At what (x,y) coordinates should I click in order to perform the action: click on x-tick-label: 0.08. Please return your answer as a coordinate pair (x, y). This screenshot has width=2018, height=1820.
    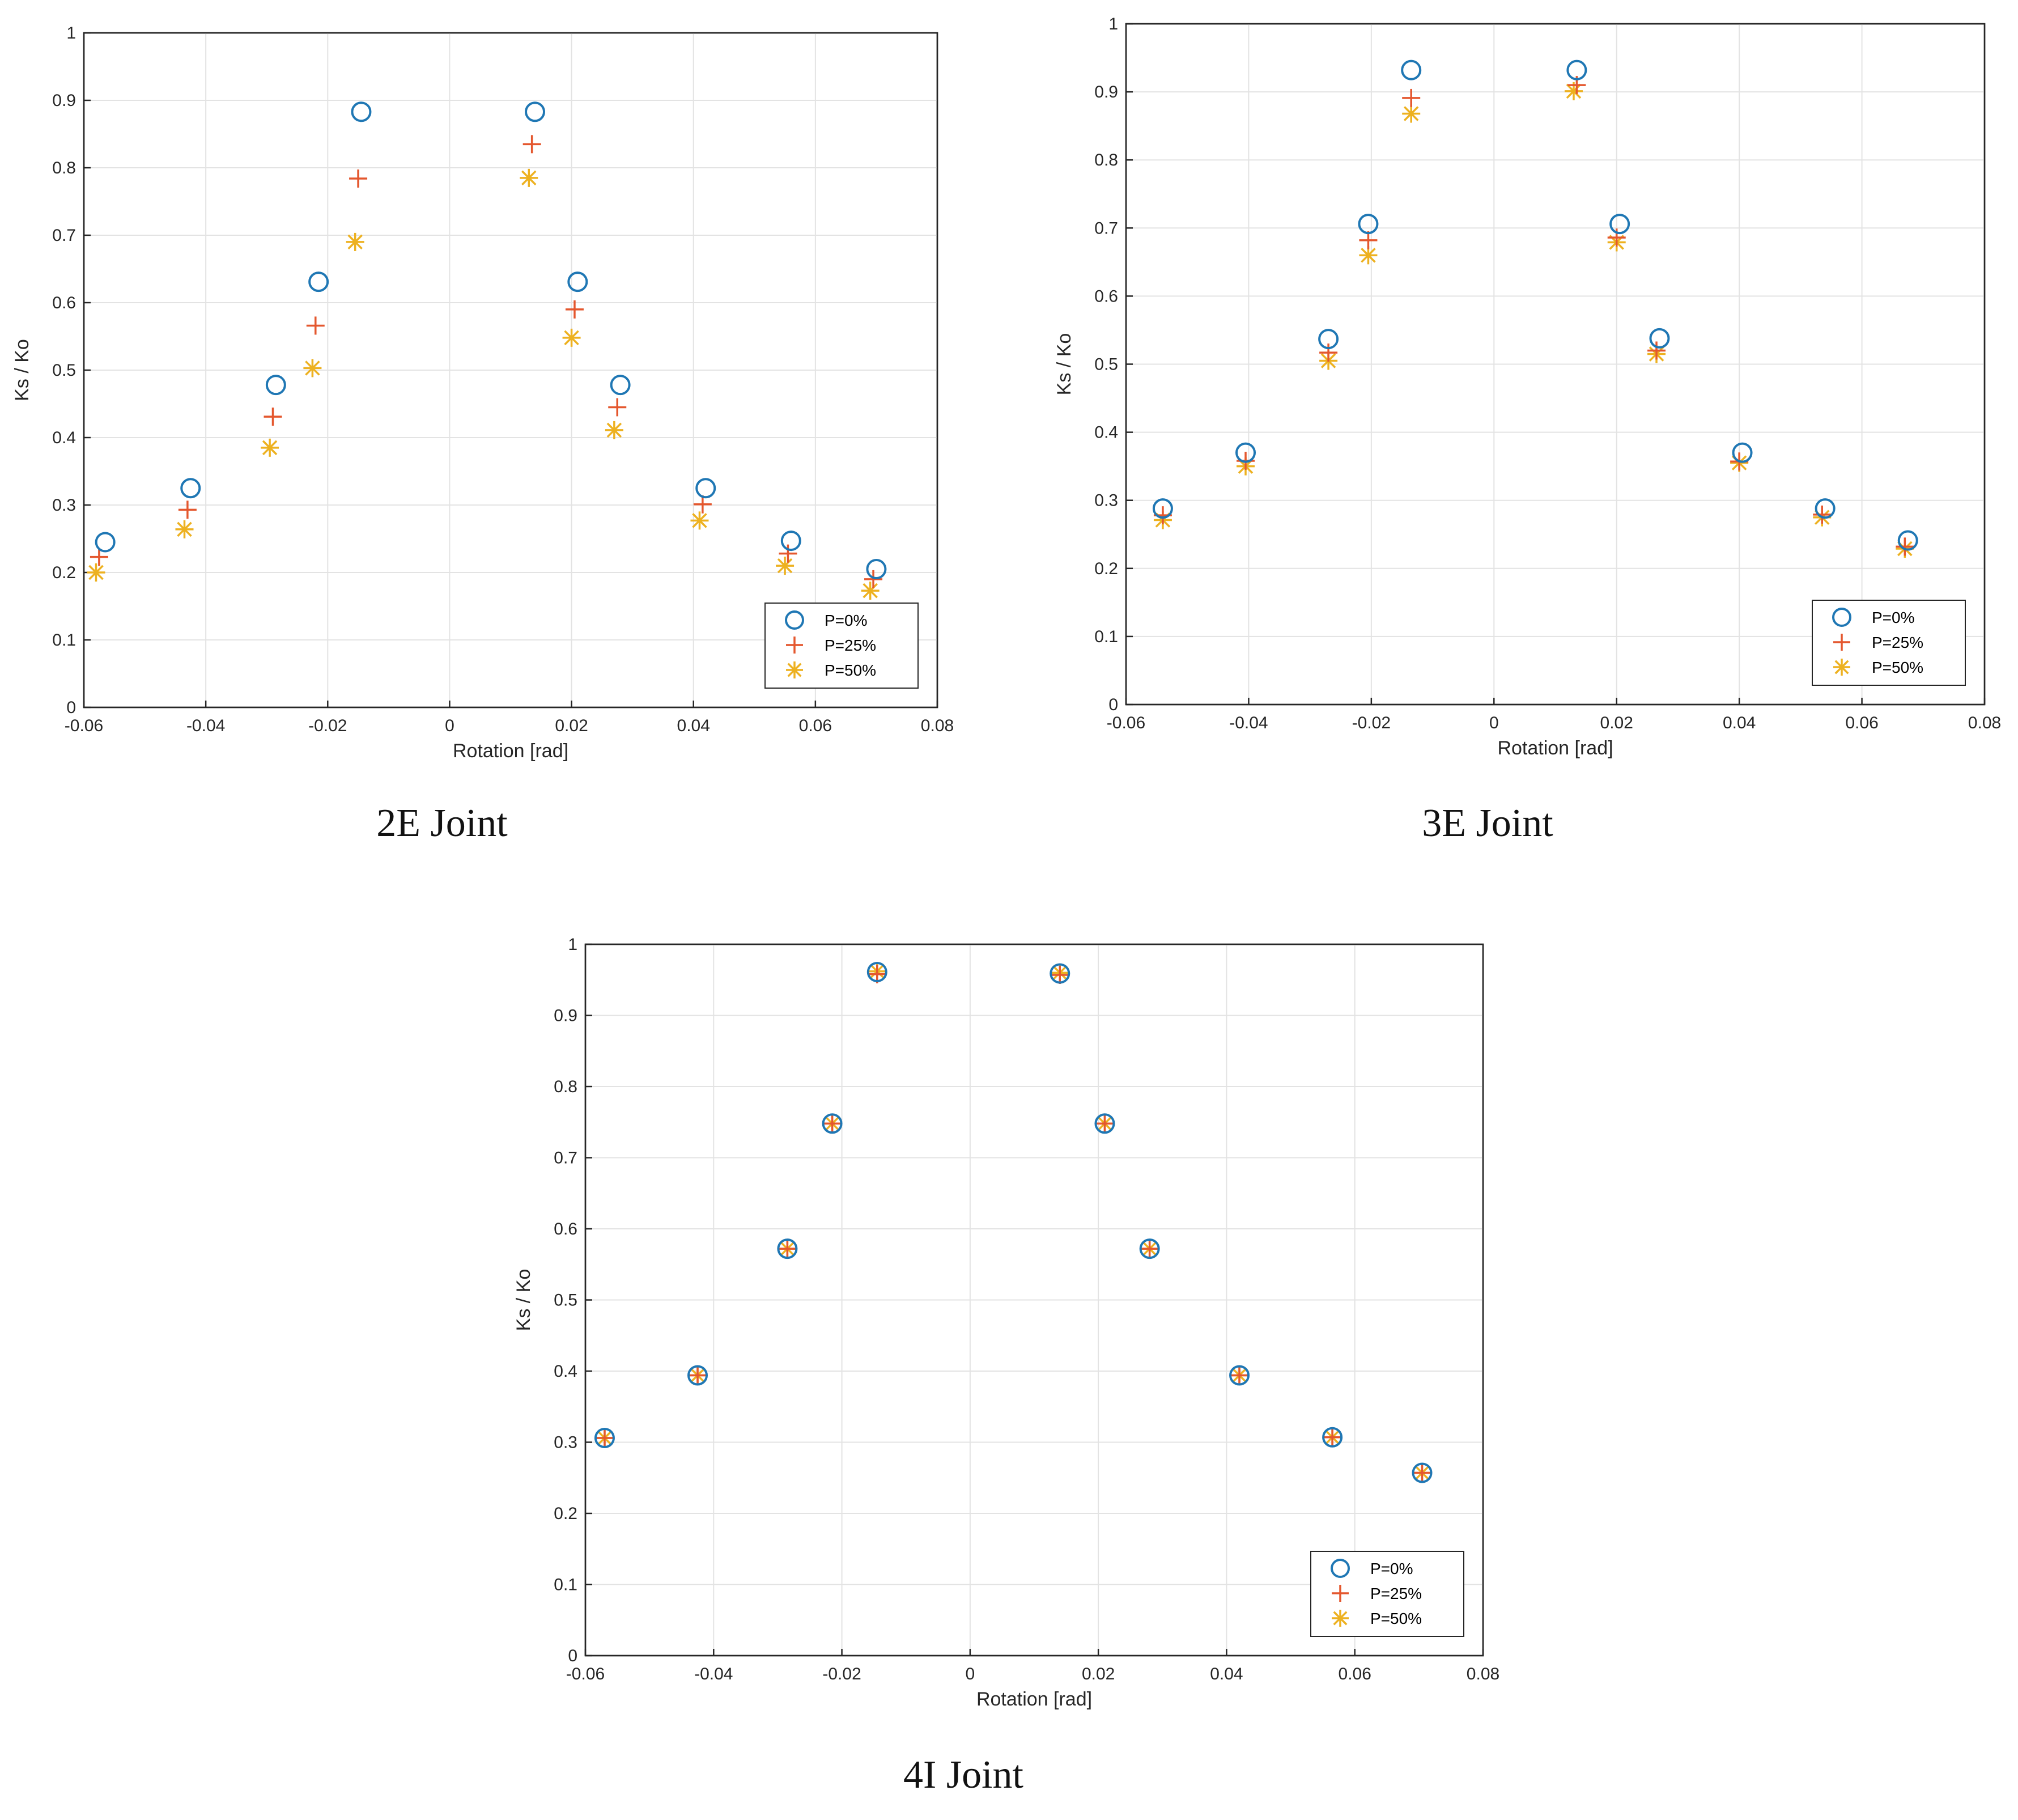
    Looking at the image, I should click on (1984, 723).